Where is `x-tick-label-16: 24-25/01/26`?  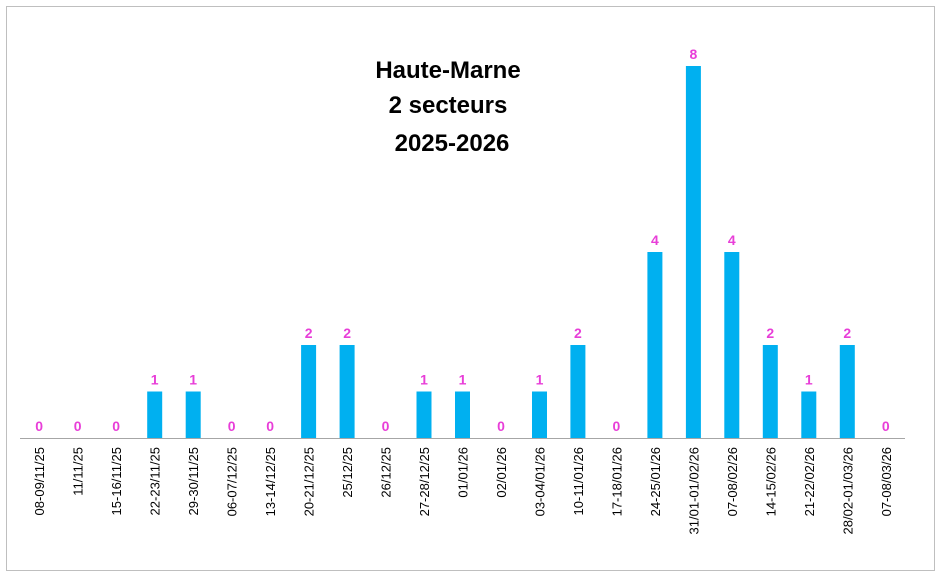 x-tick-label-16: 24-25/01/26 is located at coordinates (655, 481).